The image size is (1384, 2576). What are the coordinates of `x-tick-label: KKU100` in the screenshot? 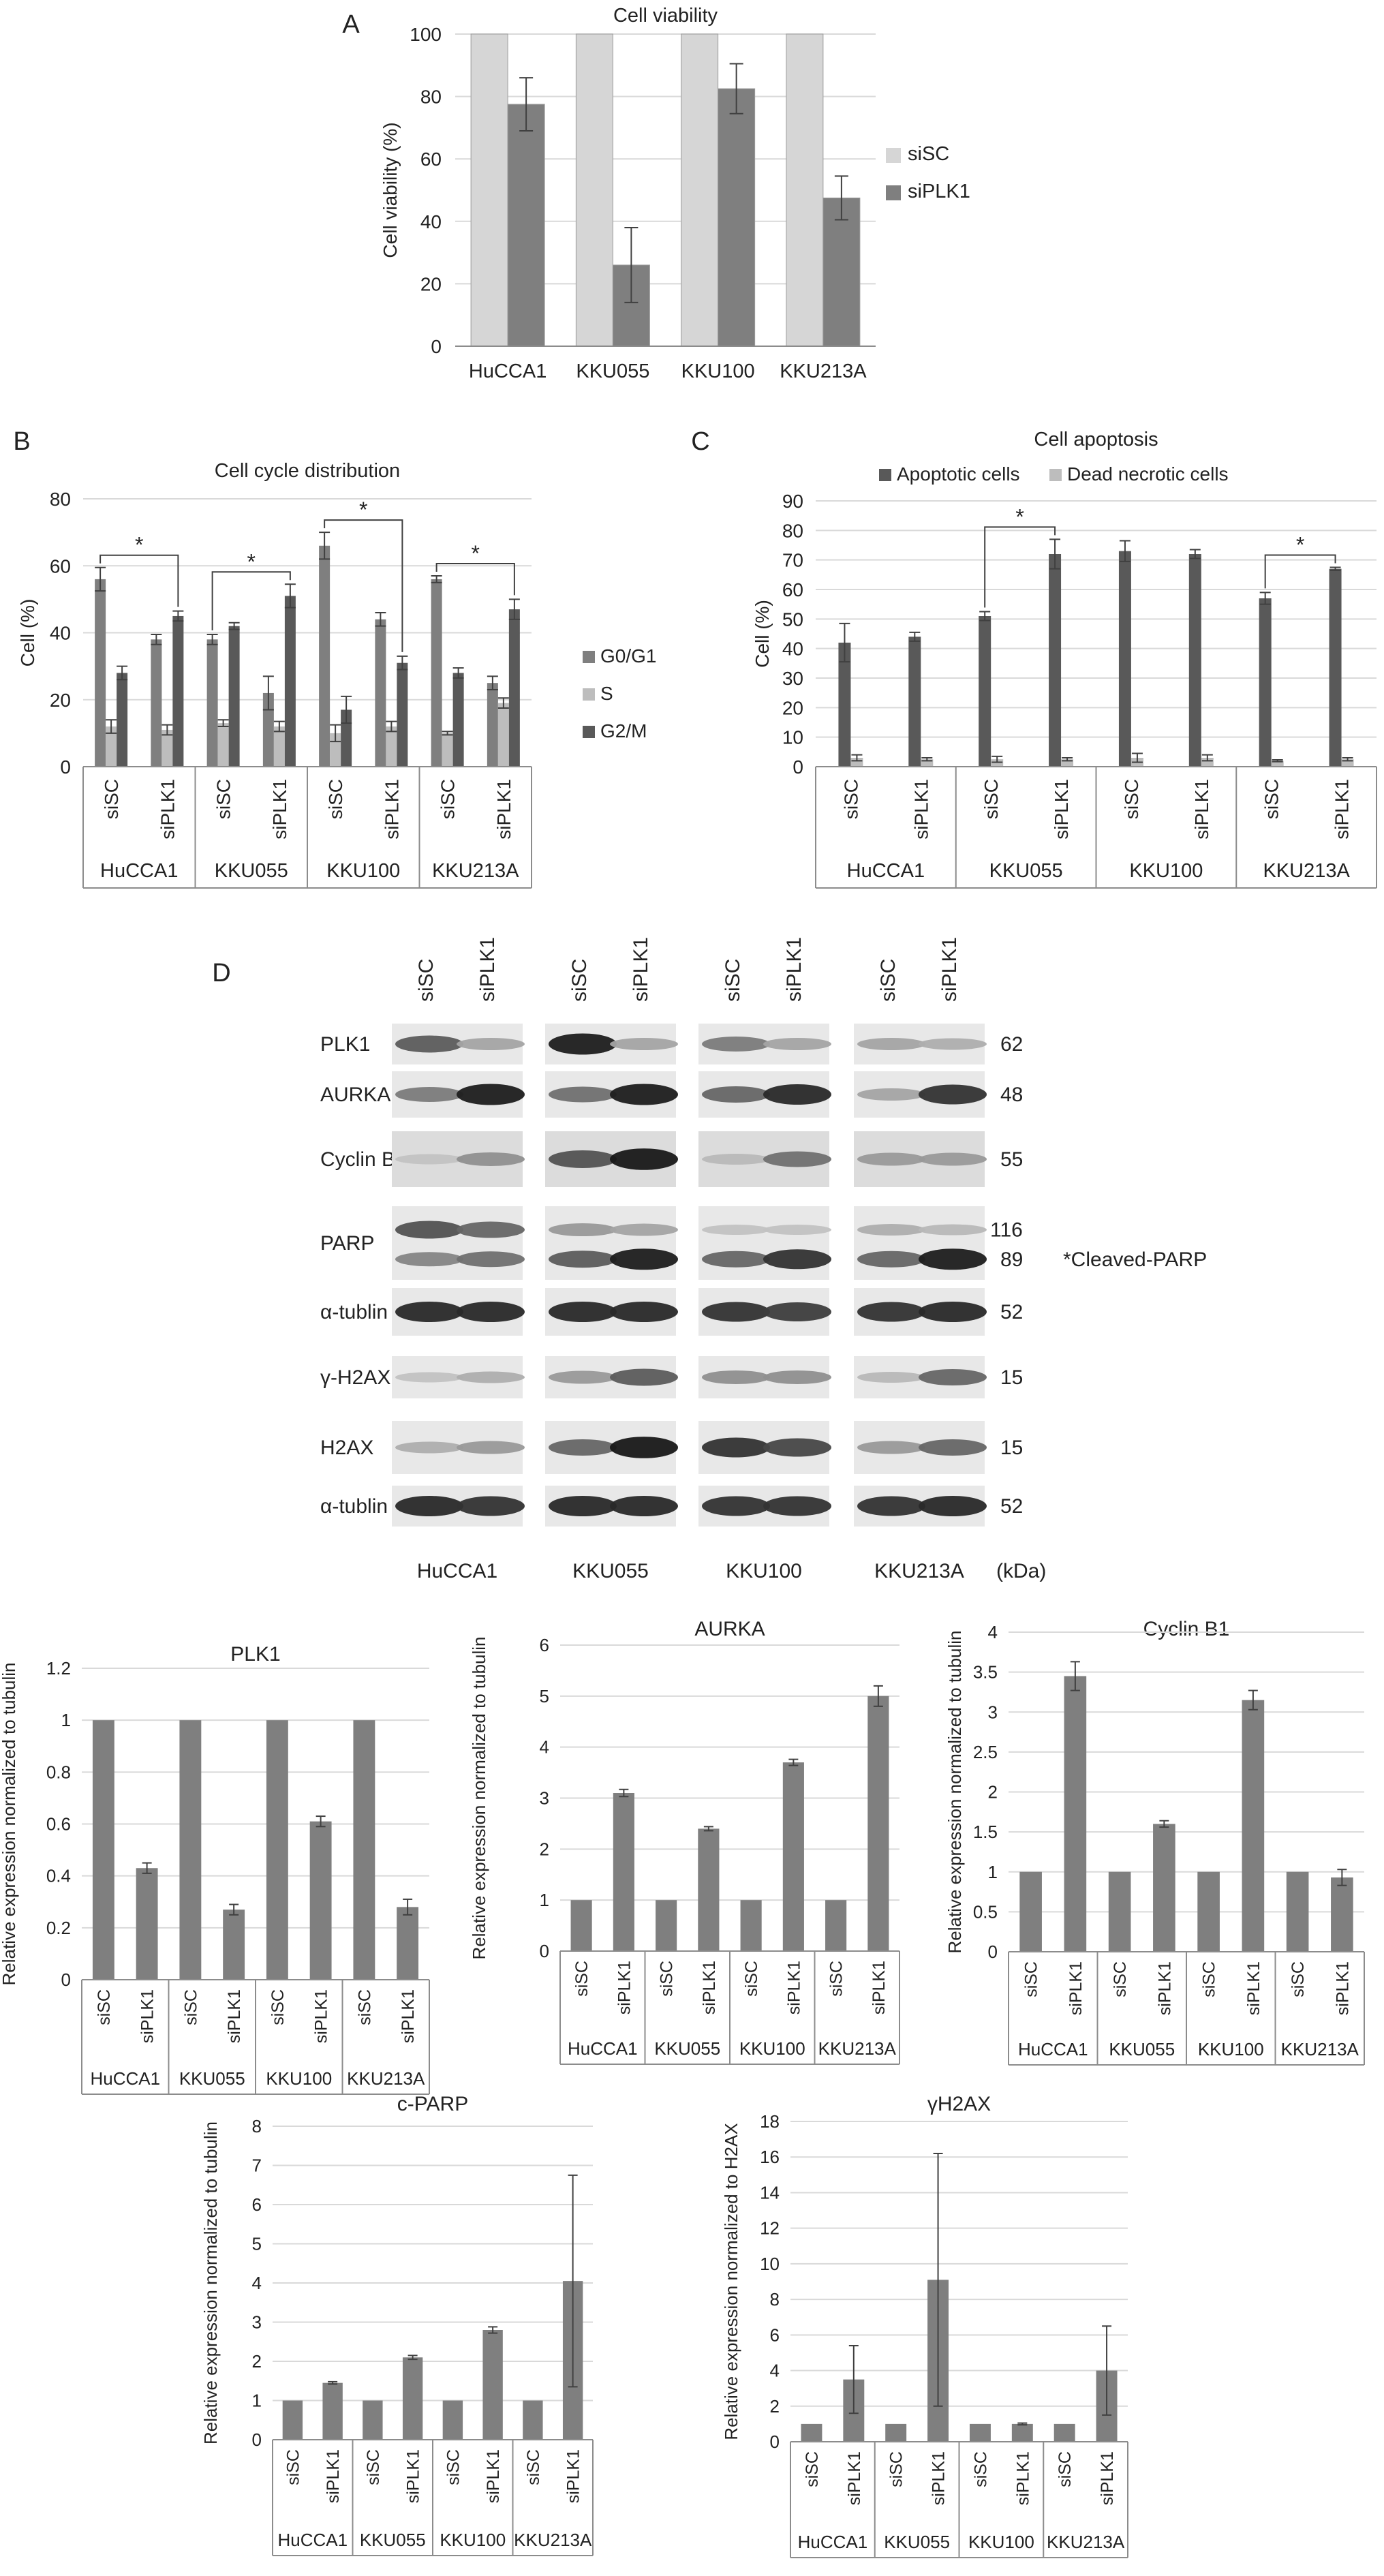 It's located at (718, 371).